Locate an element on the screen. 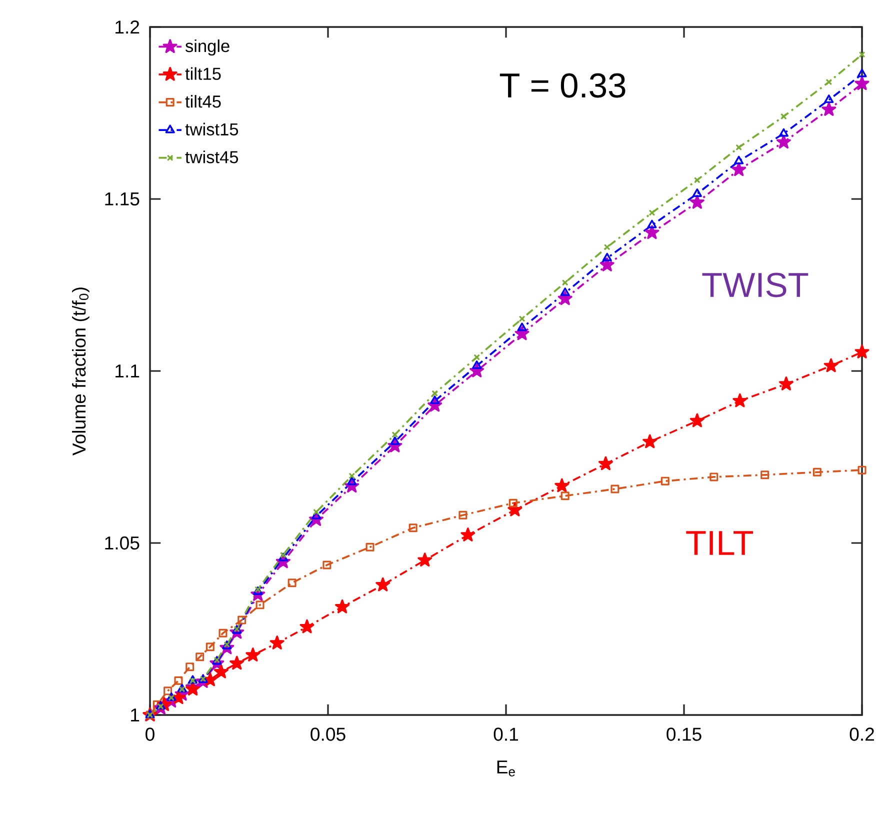  legend-label: tilt45 is located at coordinates (203, 101).